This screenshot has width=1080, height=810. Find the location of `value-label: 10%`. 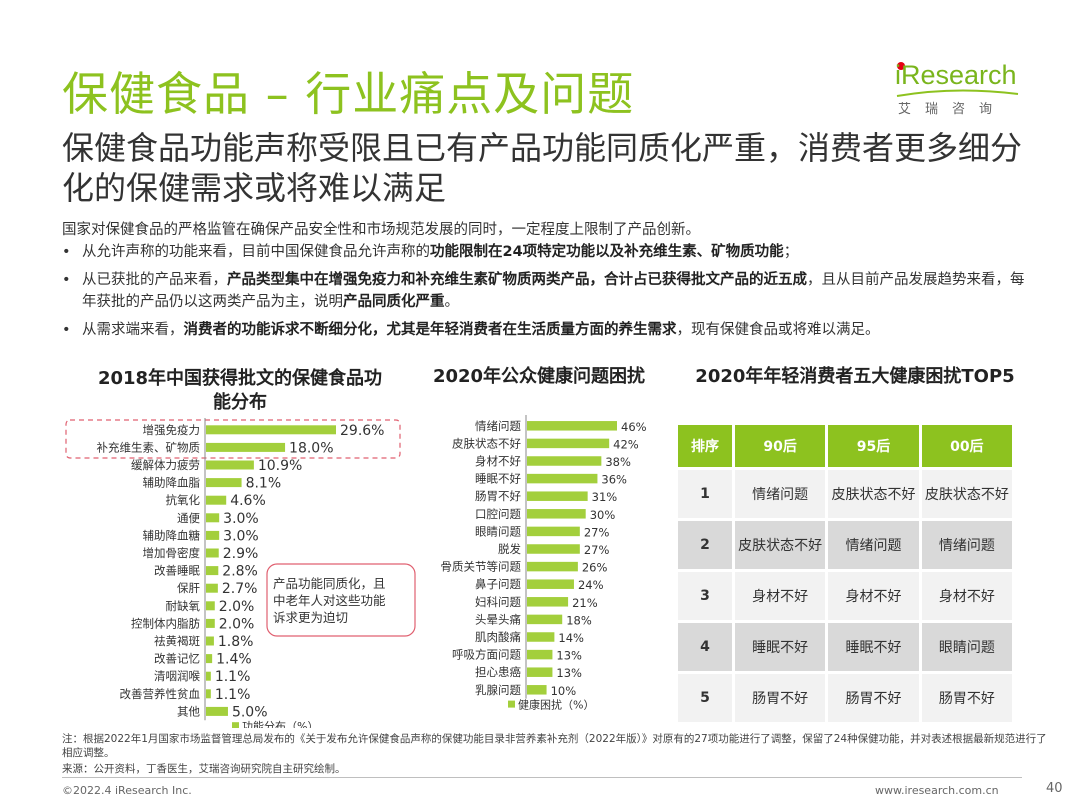

value-label: 10% is located at coordinates (564, 691).